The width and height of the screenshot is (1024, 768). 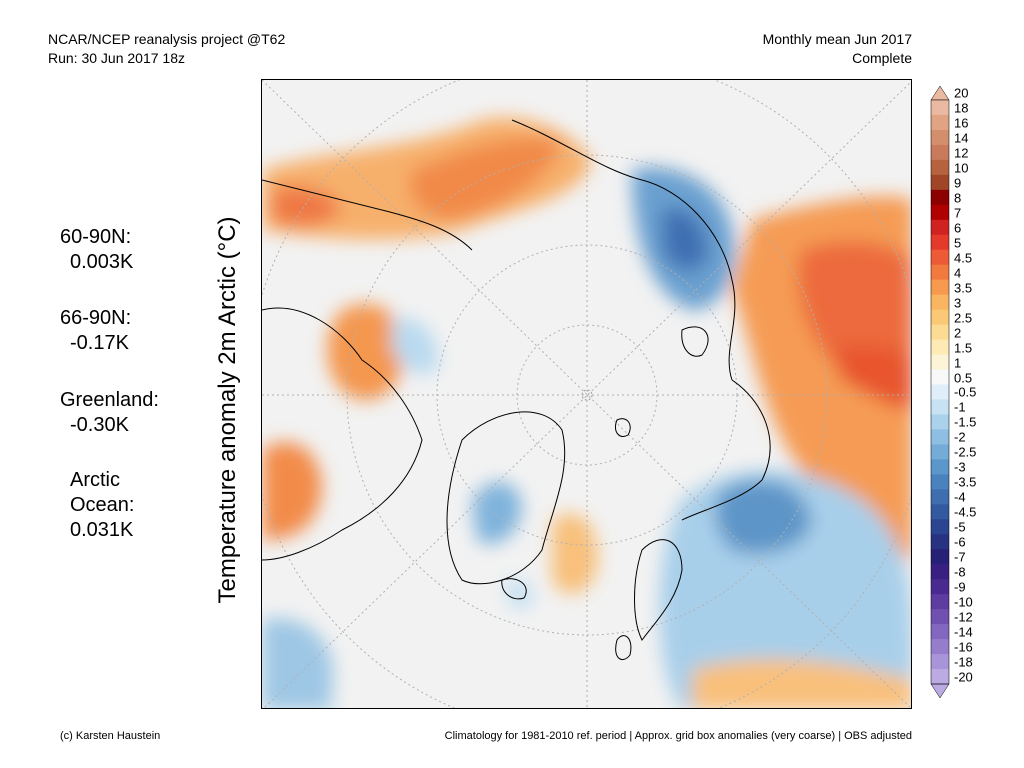 What do you see at coordinates (367, 215) in the screenshot?
I see `coastline-alaska` at bounding box center [367, 215].